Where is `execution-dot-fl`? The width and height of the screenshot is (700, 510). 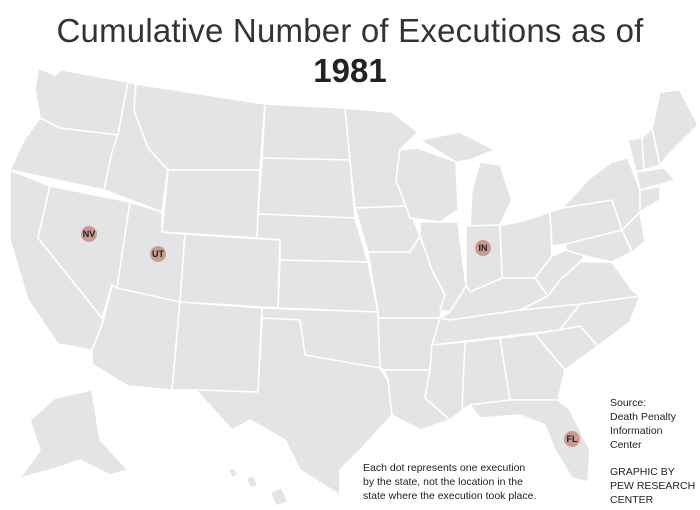
execution-dot-fl is located at coordinates (572, 439).